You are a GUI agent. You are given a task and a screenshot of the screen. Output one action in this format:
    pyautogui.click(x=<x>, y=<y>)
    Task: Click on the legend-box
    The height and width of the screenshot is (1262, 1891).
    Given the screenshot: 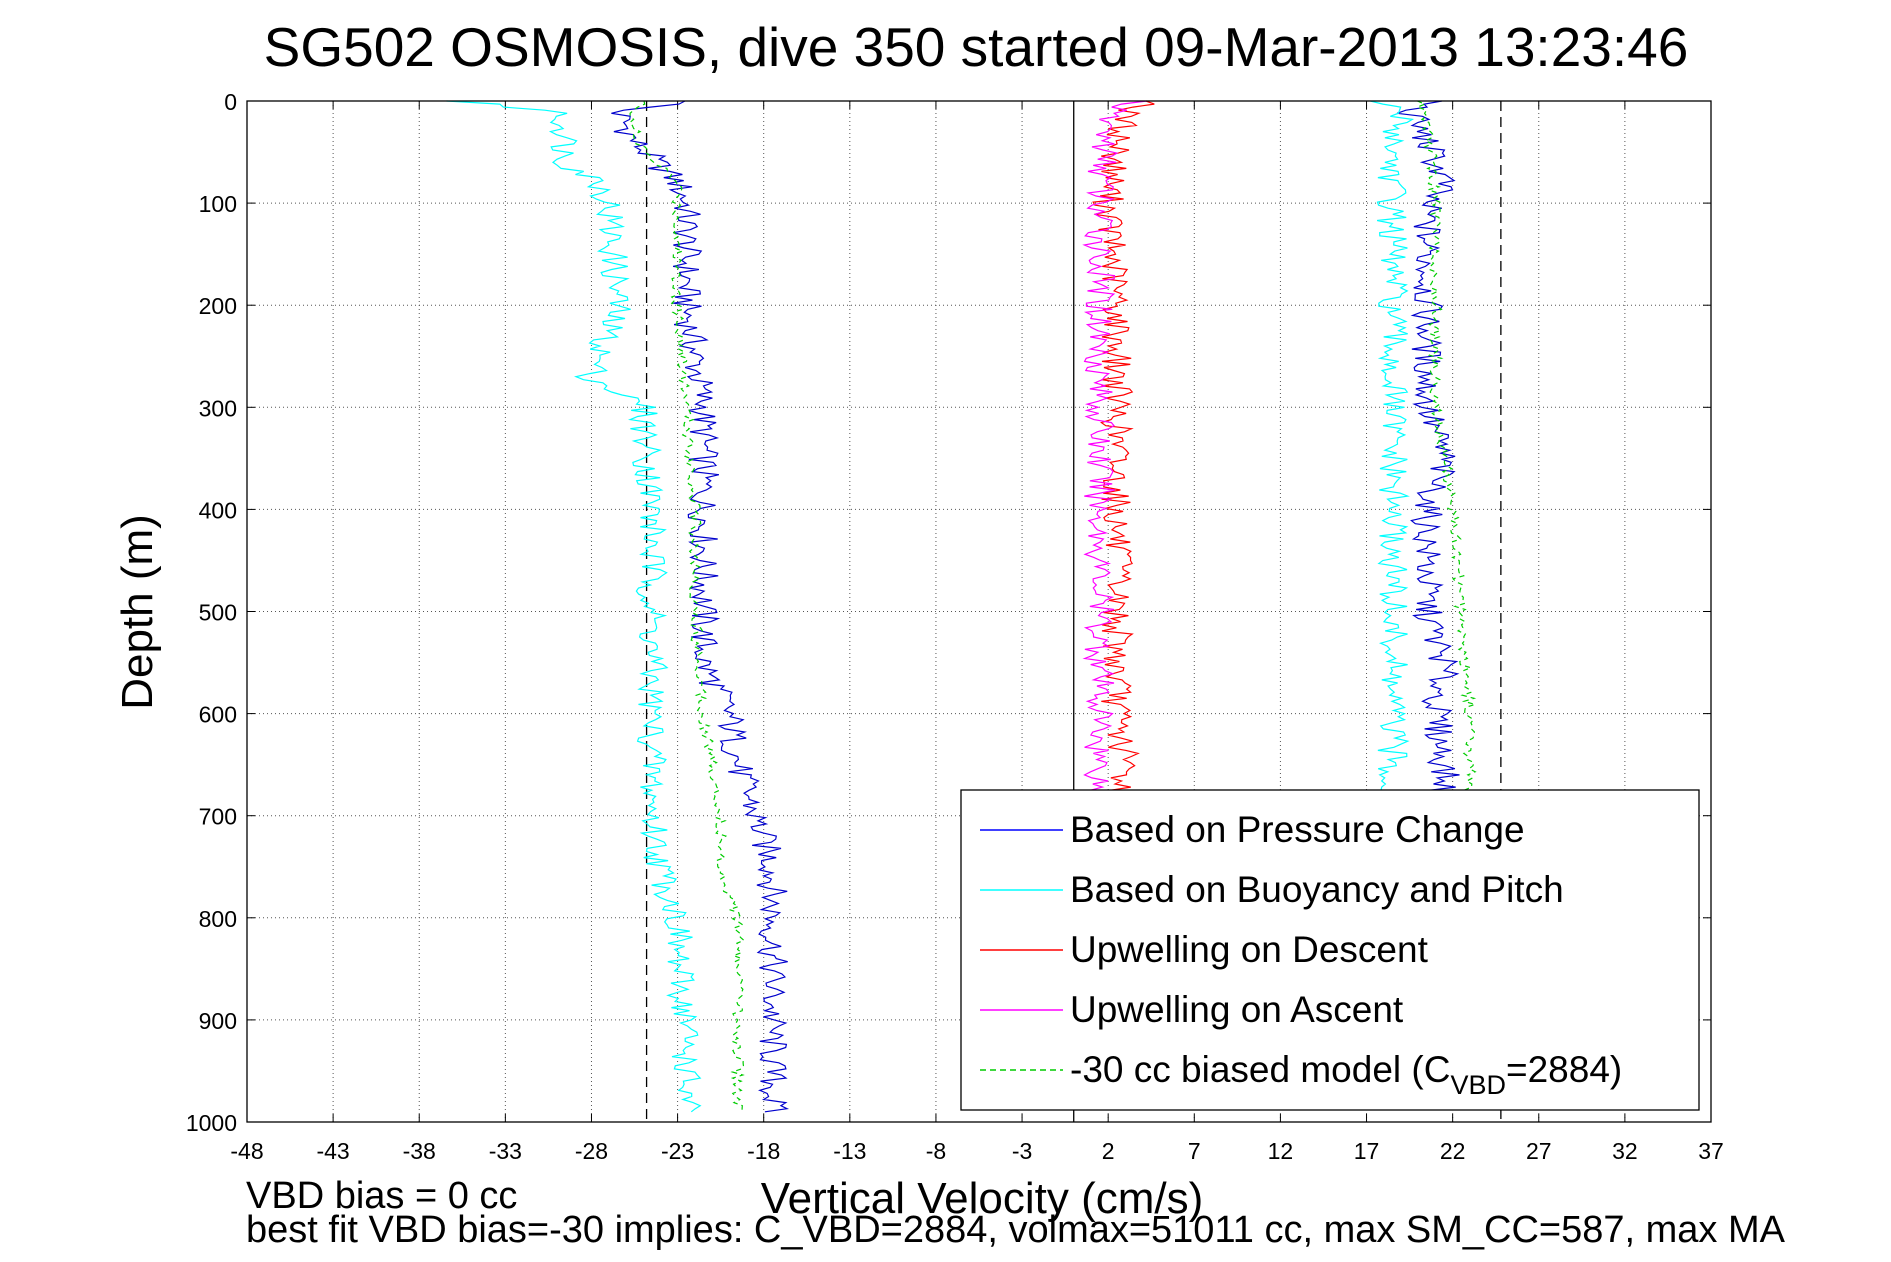 What is the action you would take?
    pyautogui.click(x=1330, y=950)
    